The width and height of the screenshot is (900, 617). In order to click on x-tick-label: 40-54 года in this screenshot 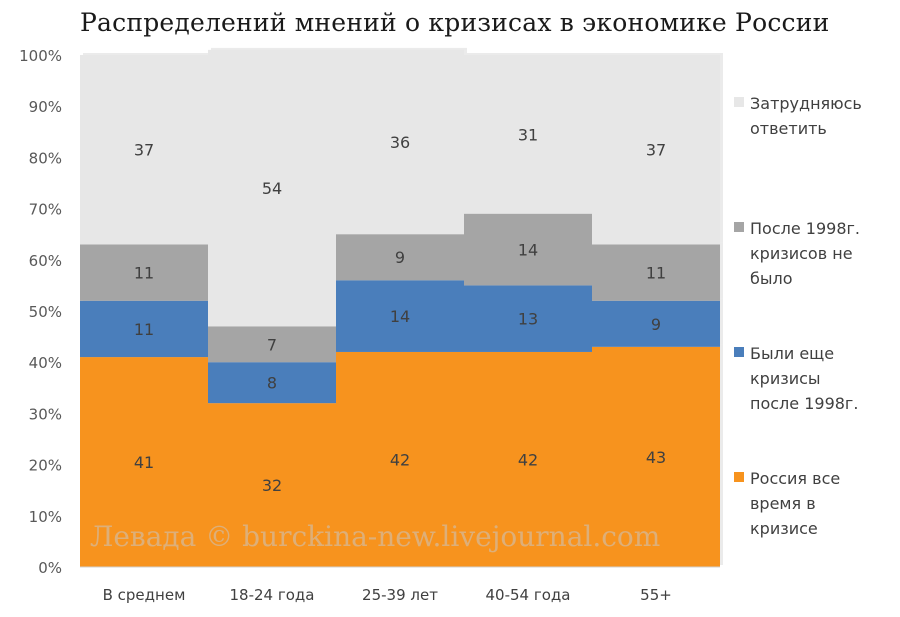, I will do `click(528, 595)`.